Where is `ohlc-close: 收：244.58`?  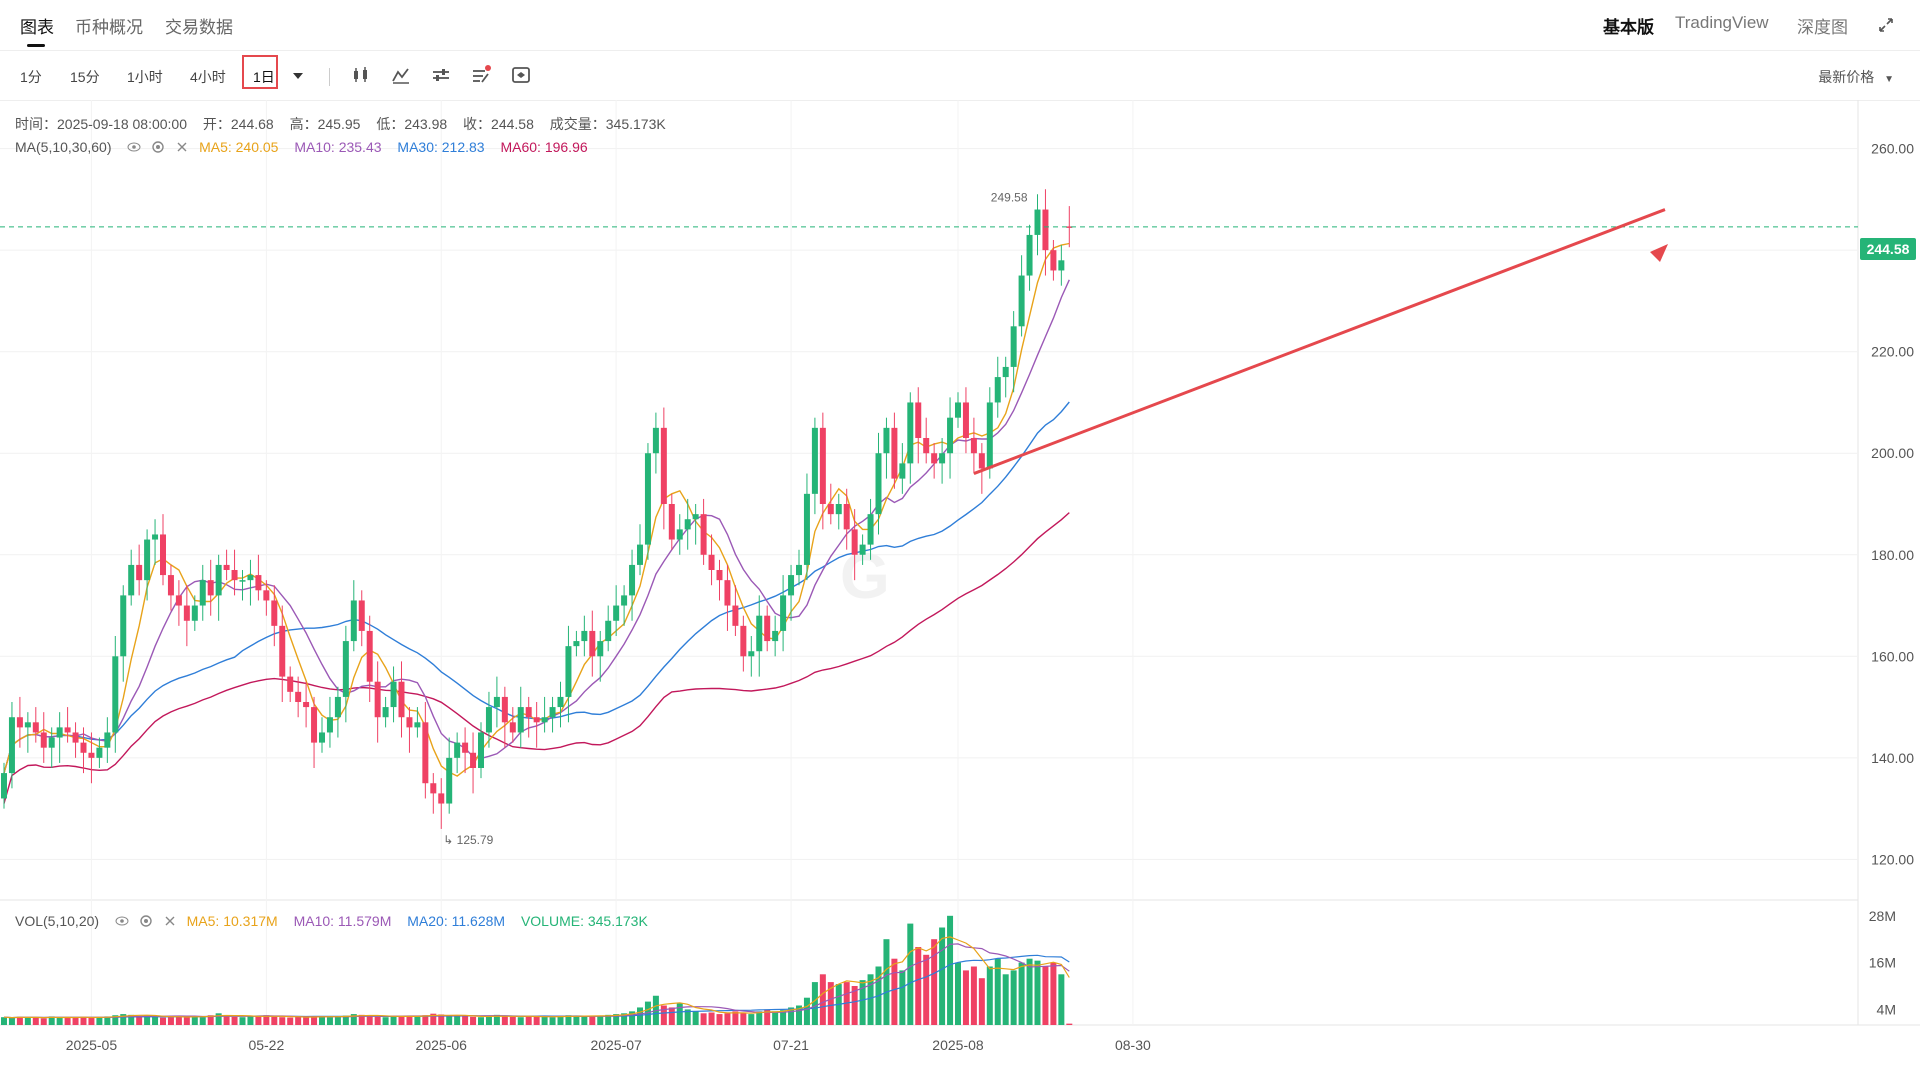 ohlc-close: 收：244.58 is located at coordinates (498, 124).